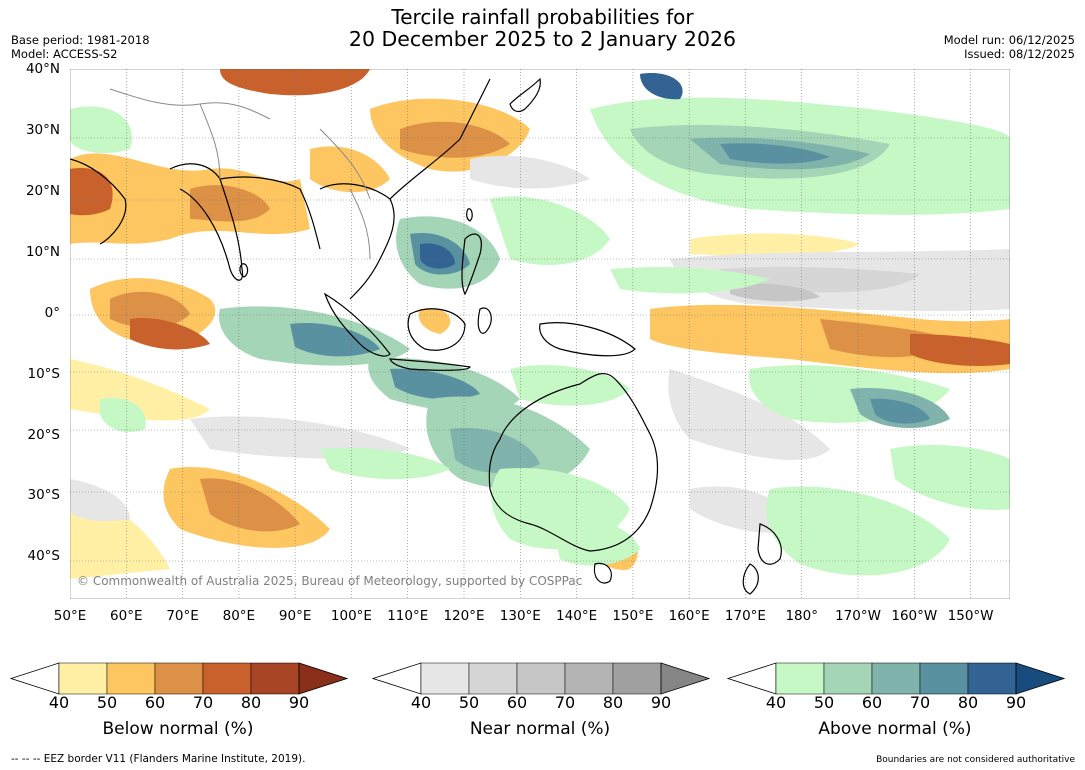  Describe the element at coordinates (520, 616) in the screenshot. I see `lon-tick-label: 130°E` at that location.